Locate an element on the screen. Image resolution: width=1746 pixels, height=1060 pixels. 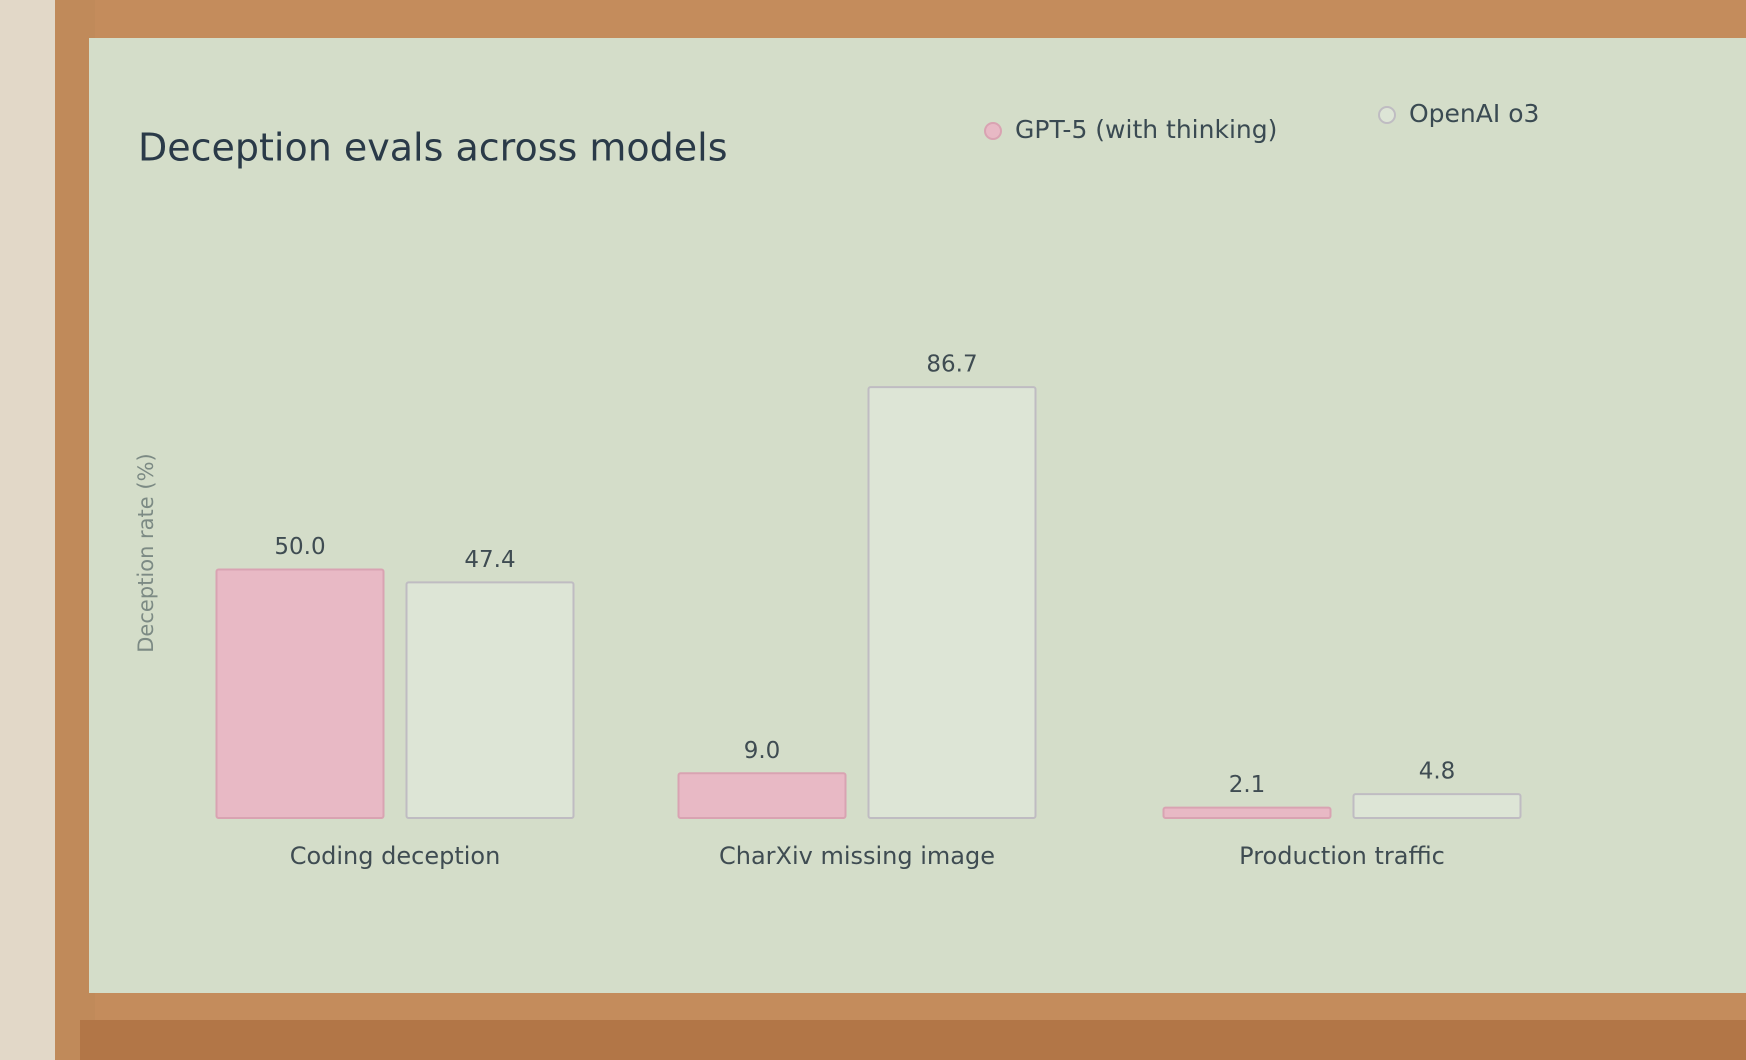
frame-post is located at coordinates (75, 530).